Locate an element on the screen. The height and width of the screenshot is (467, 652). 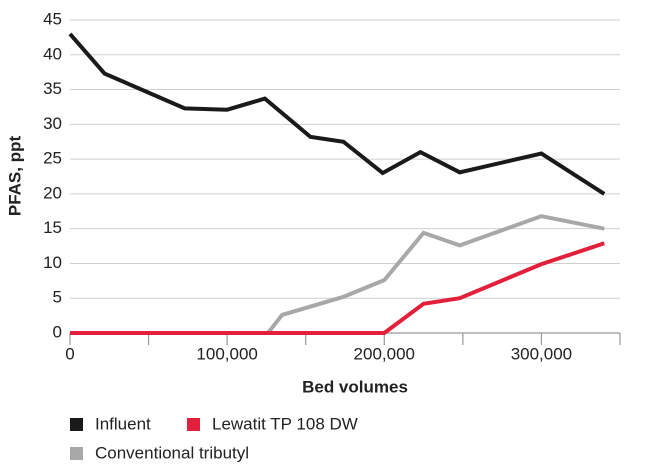
legend-label: Lewatit TP 108 DW is located at coordinates (285, 423).